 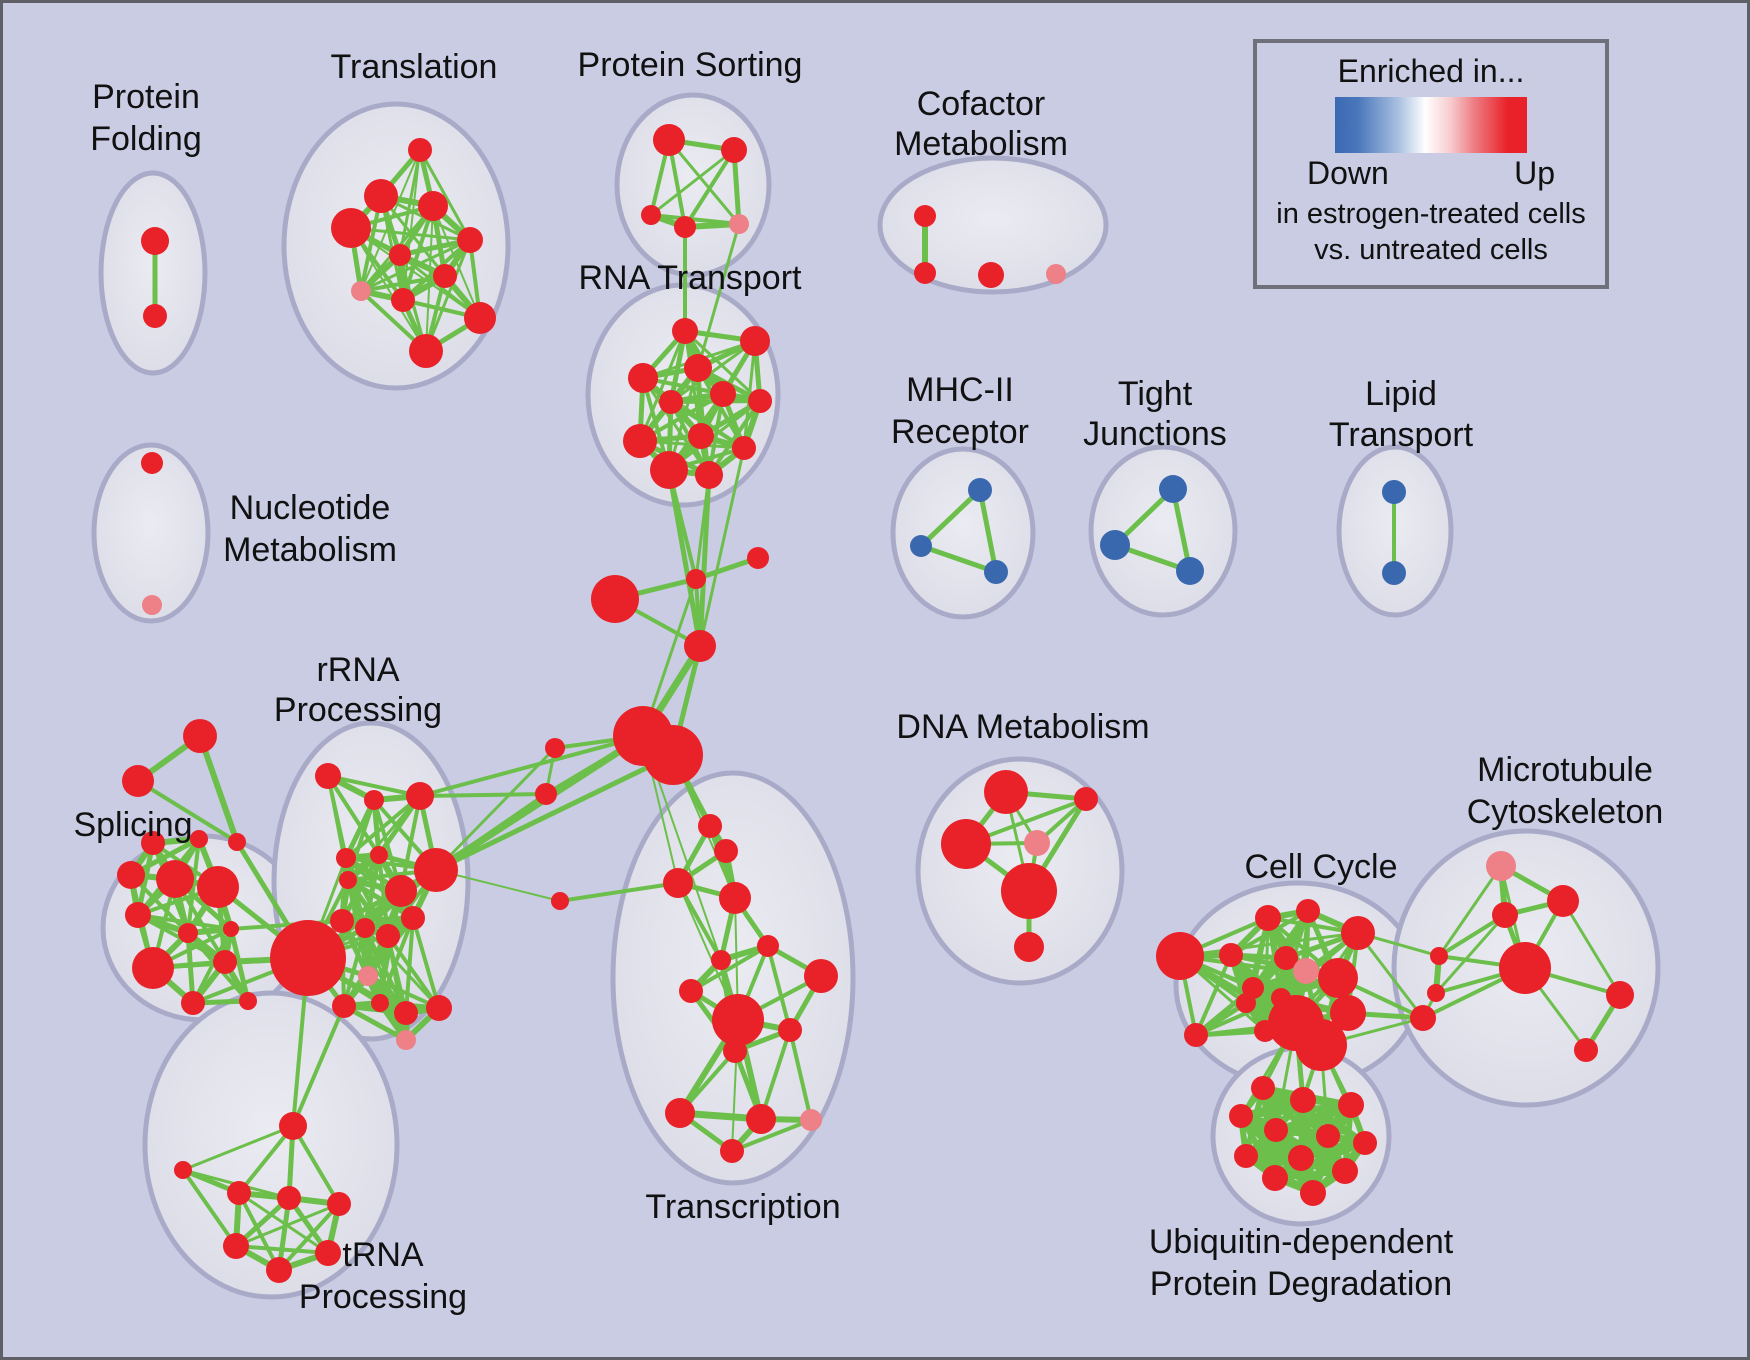 What do you see at coordinates (1390, 975) in the screenshot?
I see `edge-cell-cycle` at bounding box center [1390, 975].